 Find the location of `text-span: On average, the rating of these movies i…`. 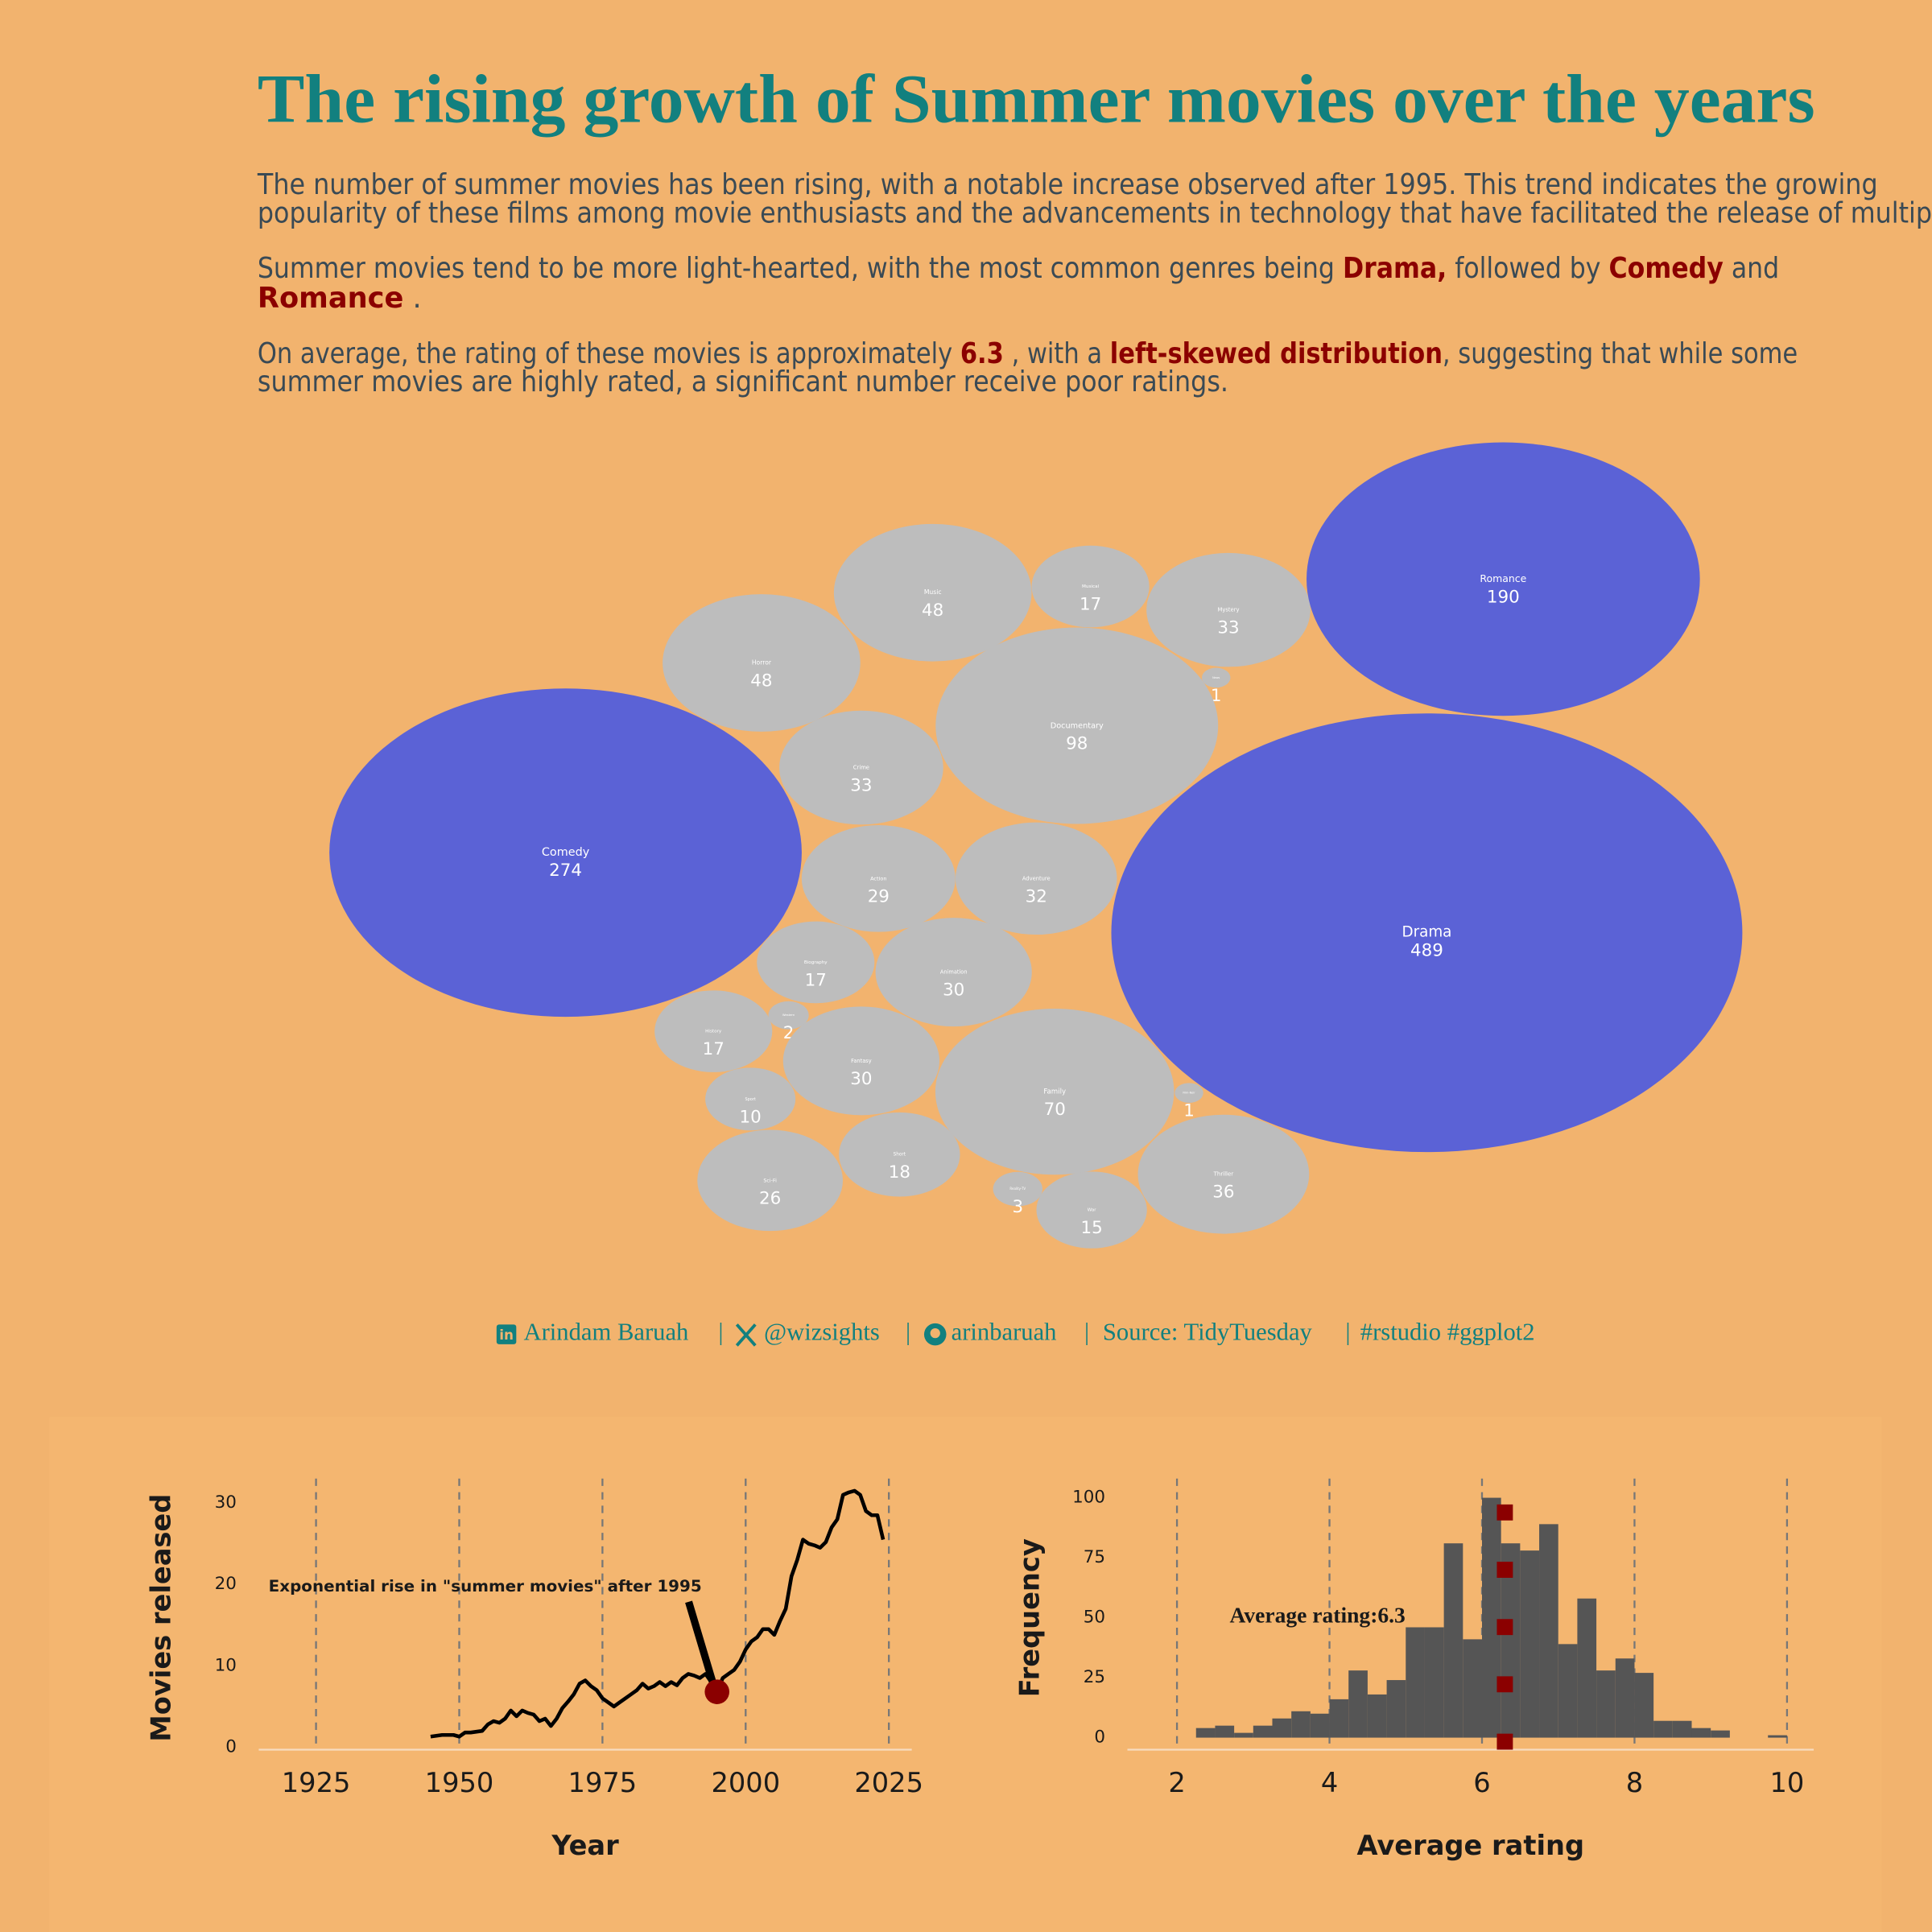

text-span: On average, the rating of these movies i… is located at coordinates (609, 353).